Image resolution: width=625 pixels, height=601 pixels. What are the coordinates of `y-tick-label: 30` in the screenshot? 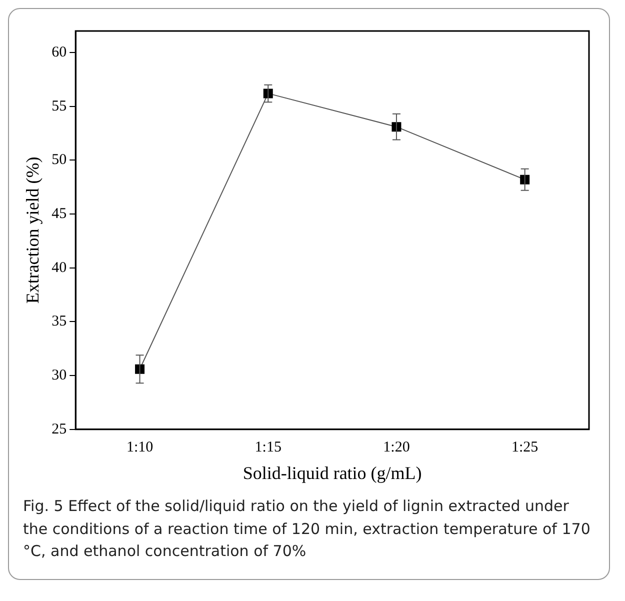 It's located at (59, 376).